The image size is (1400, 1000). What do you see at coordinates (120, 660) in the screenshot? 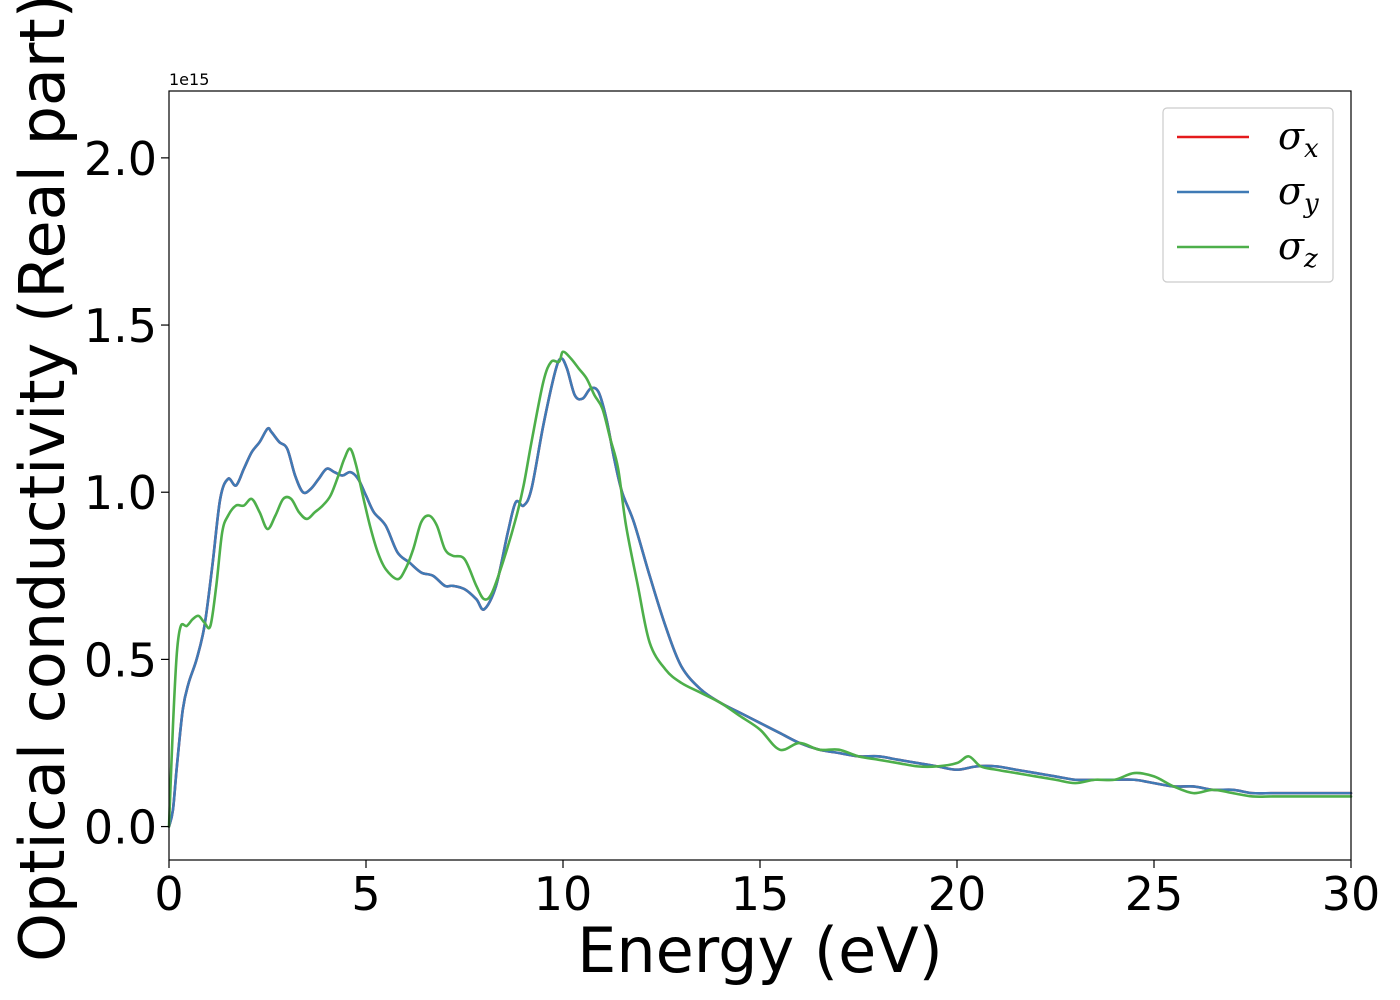
I see `y-tick-label: 0.5` at bounding box center [120, 660].